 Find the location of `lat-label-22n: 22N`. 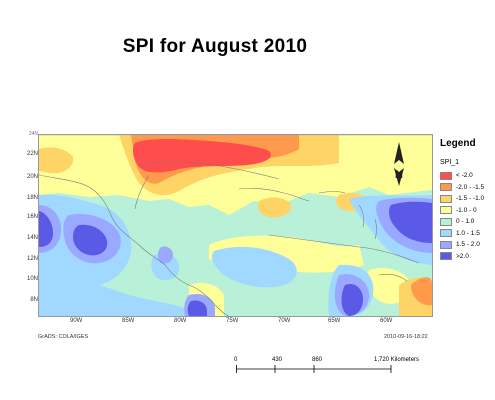

lat-label-22n: 22N is located at coordinates (33, 154).